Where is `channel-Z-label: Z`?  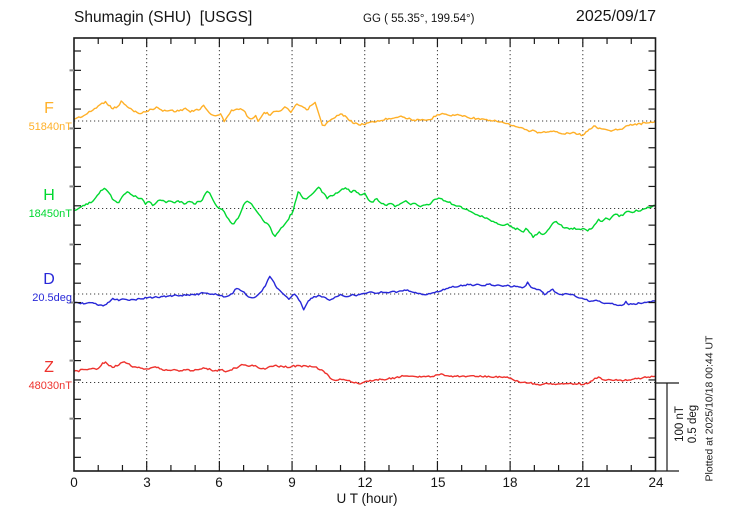 channel-Z-label: Z is located at coordinates (49, 367).